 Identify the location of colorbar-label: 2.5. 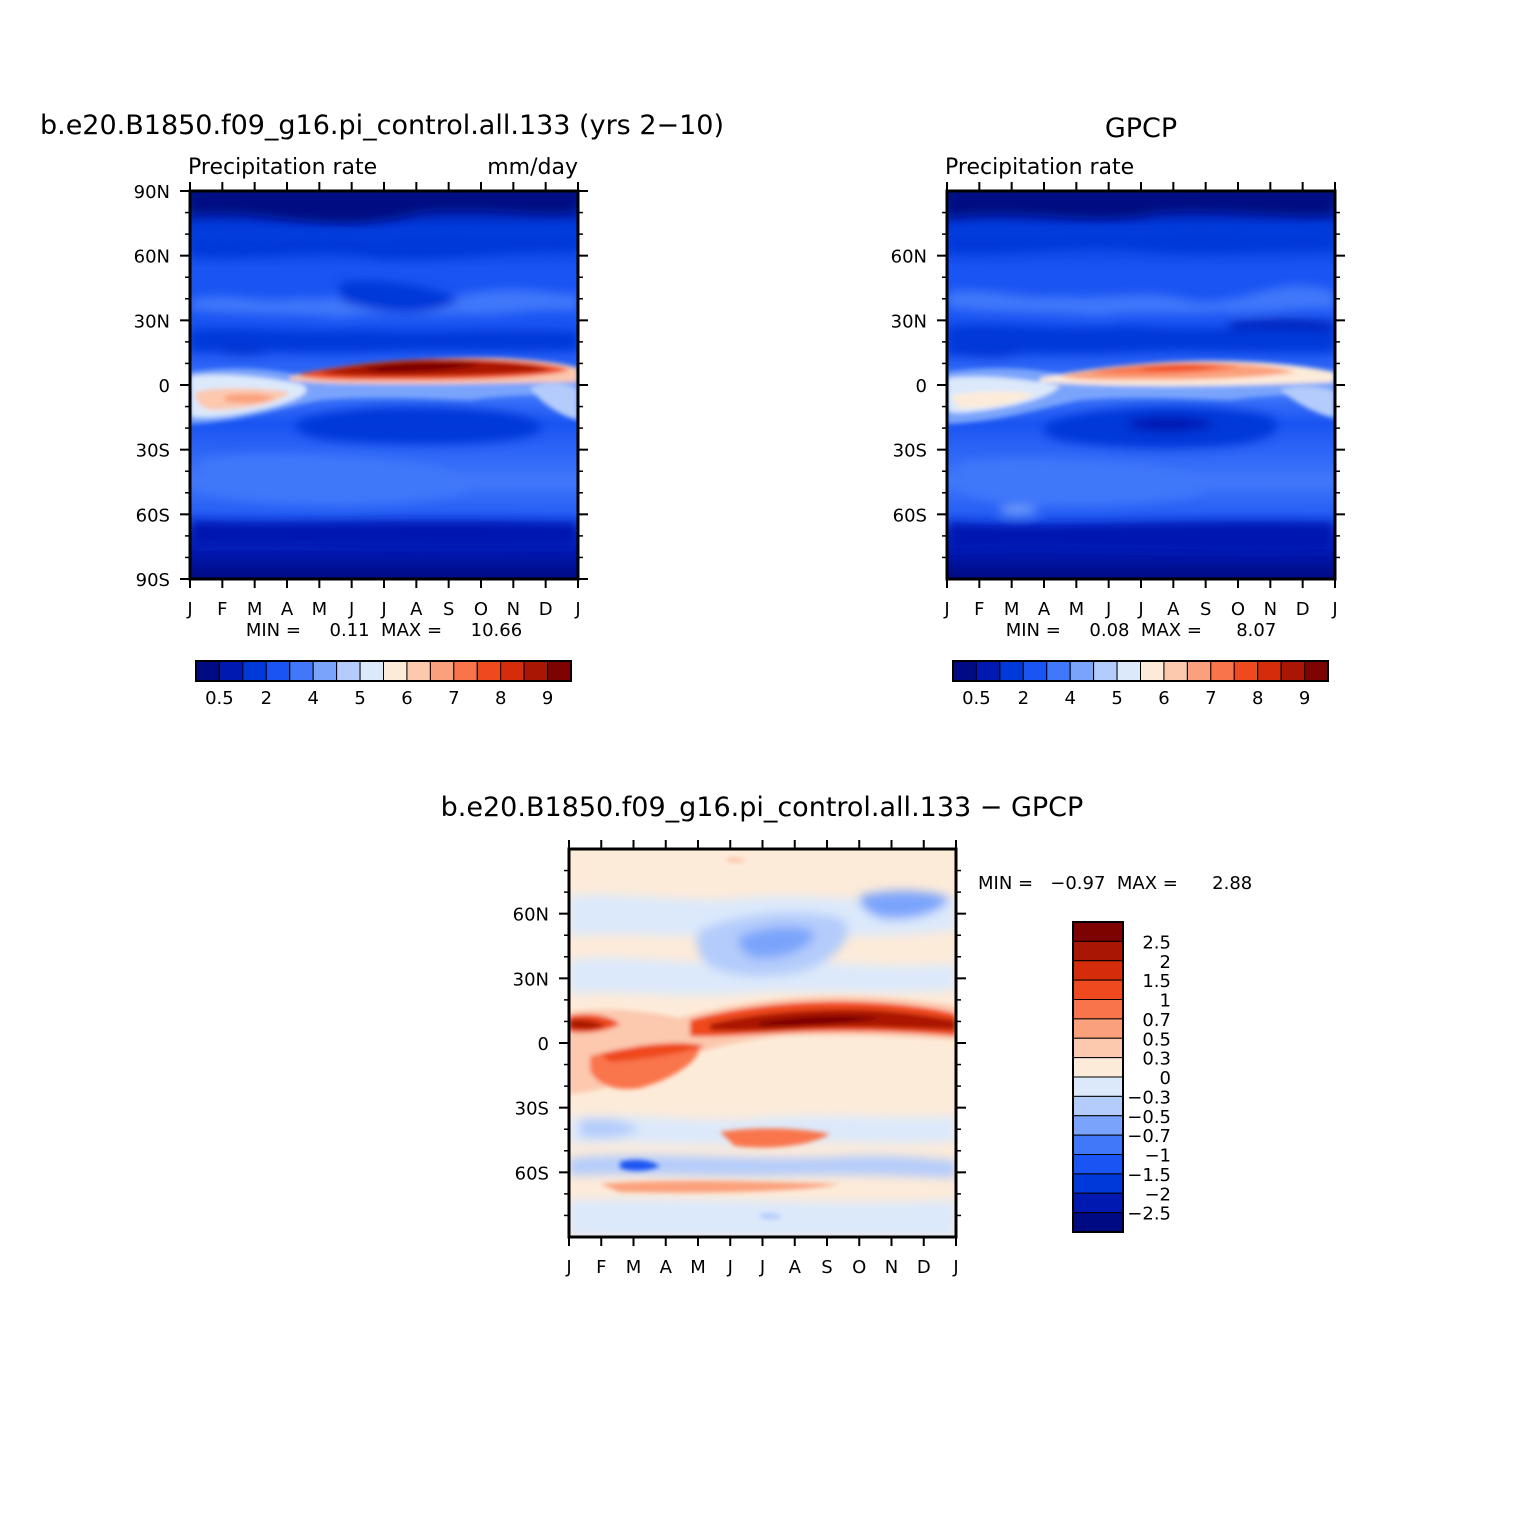
(1156, 942).